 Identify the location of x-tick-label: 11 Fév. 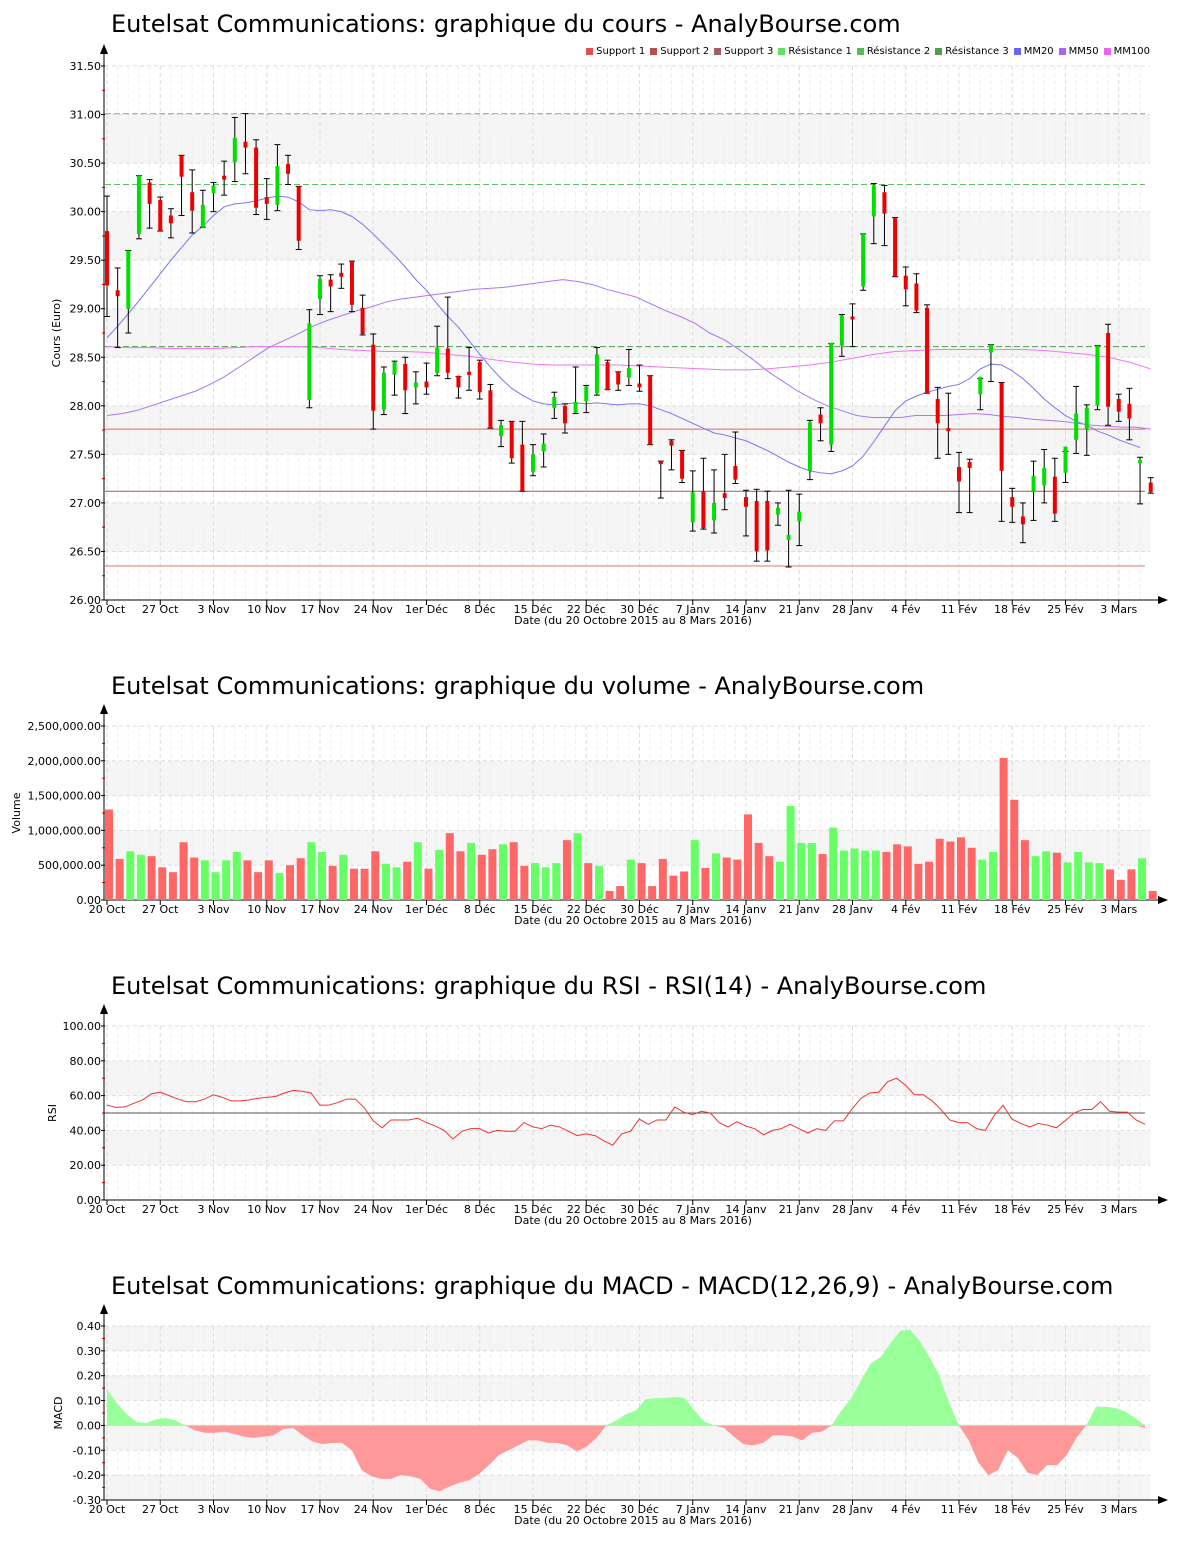
(959, 1209).